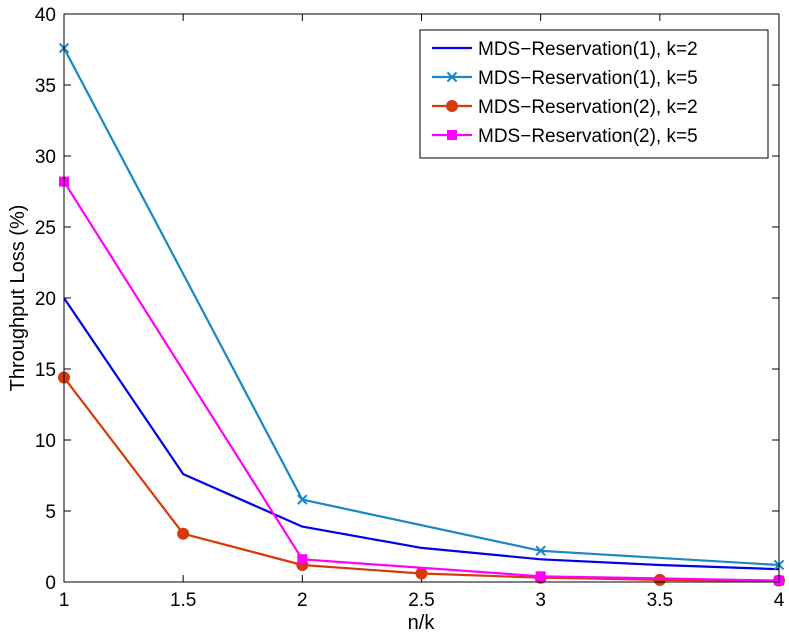  I want to click on y-tick-label: 15, so click(45, 370).